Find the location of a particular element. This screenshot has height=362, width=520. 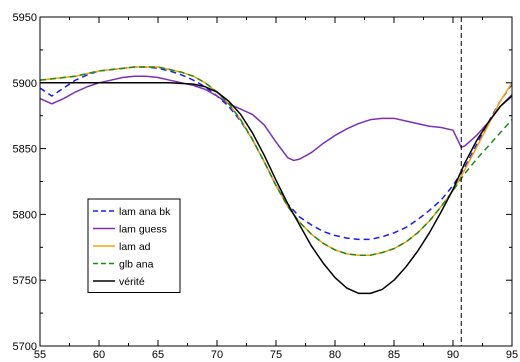

x-tick-label: 95 is located at coordinates (512, 355).